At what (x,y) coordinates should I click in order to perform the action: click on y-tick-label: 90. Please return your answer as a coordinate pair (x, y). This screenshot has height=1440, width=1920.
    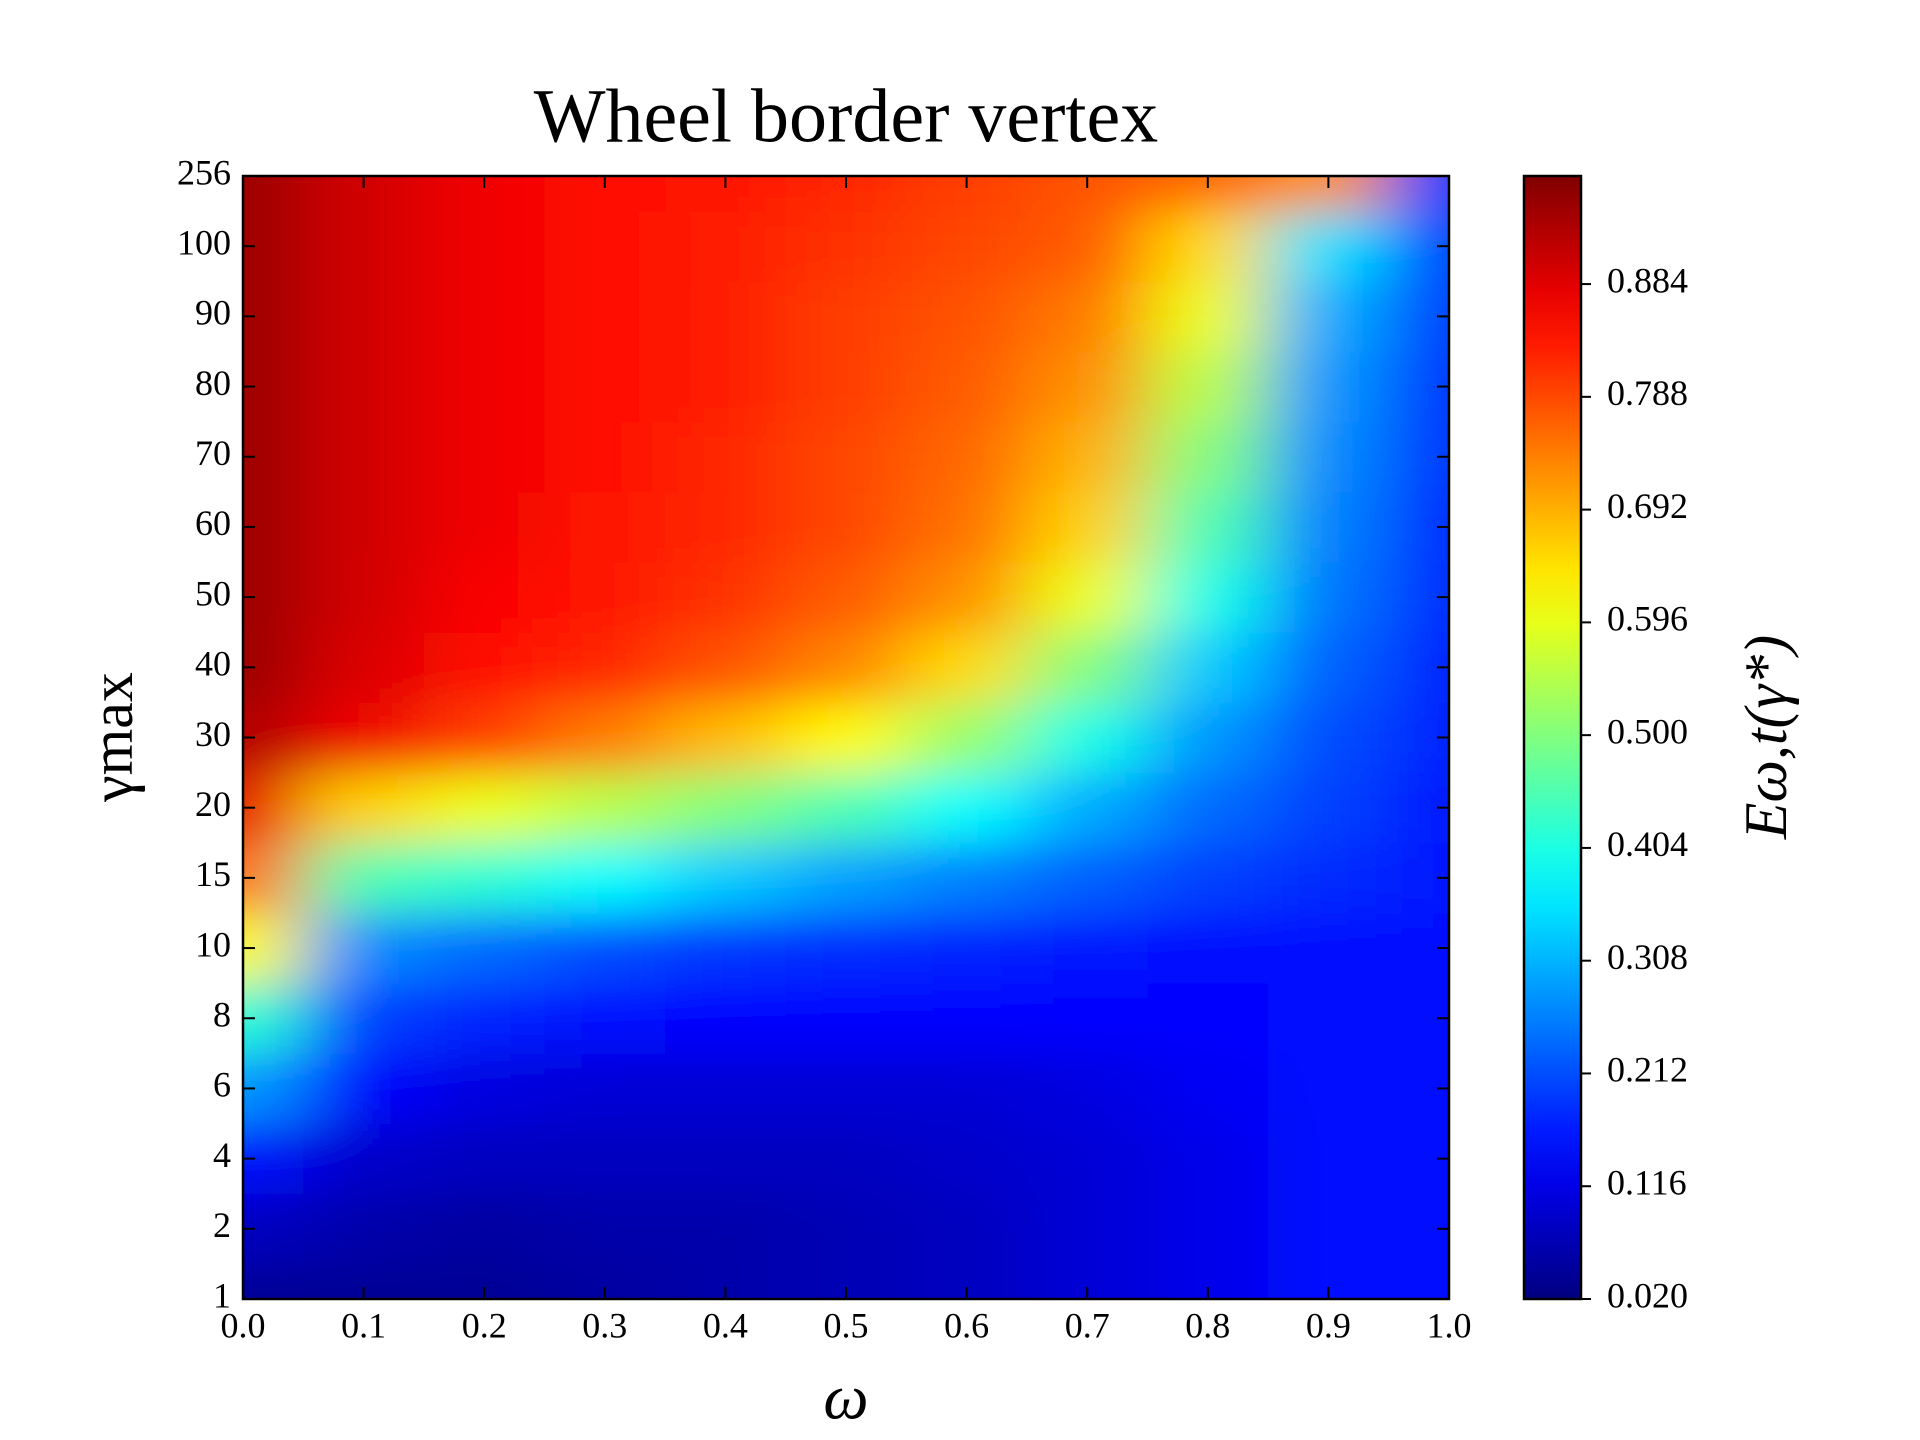
    Looking at the image, I should click on (213, 313).